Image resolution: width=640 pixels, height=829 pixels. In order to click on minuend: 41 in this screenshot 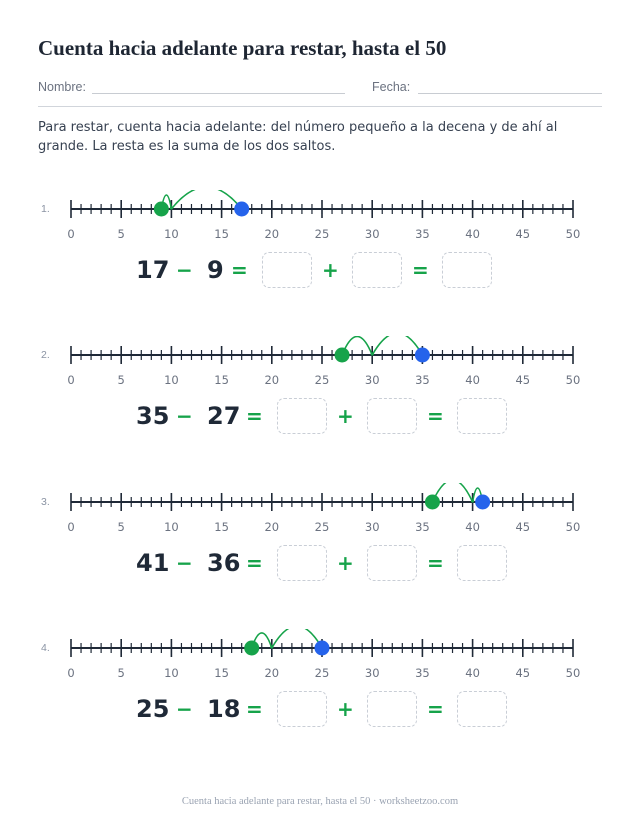, I will do `click(153, 563)`.